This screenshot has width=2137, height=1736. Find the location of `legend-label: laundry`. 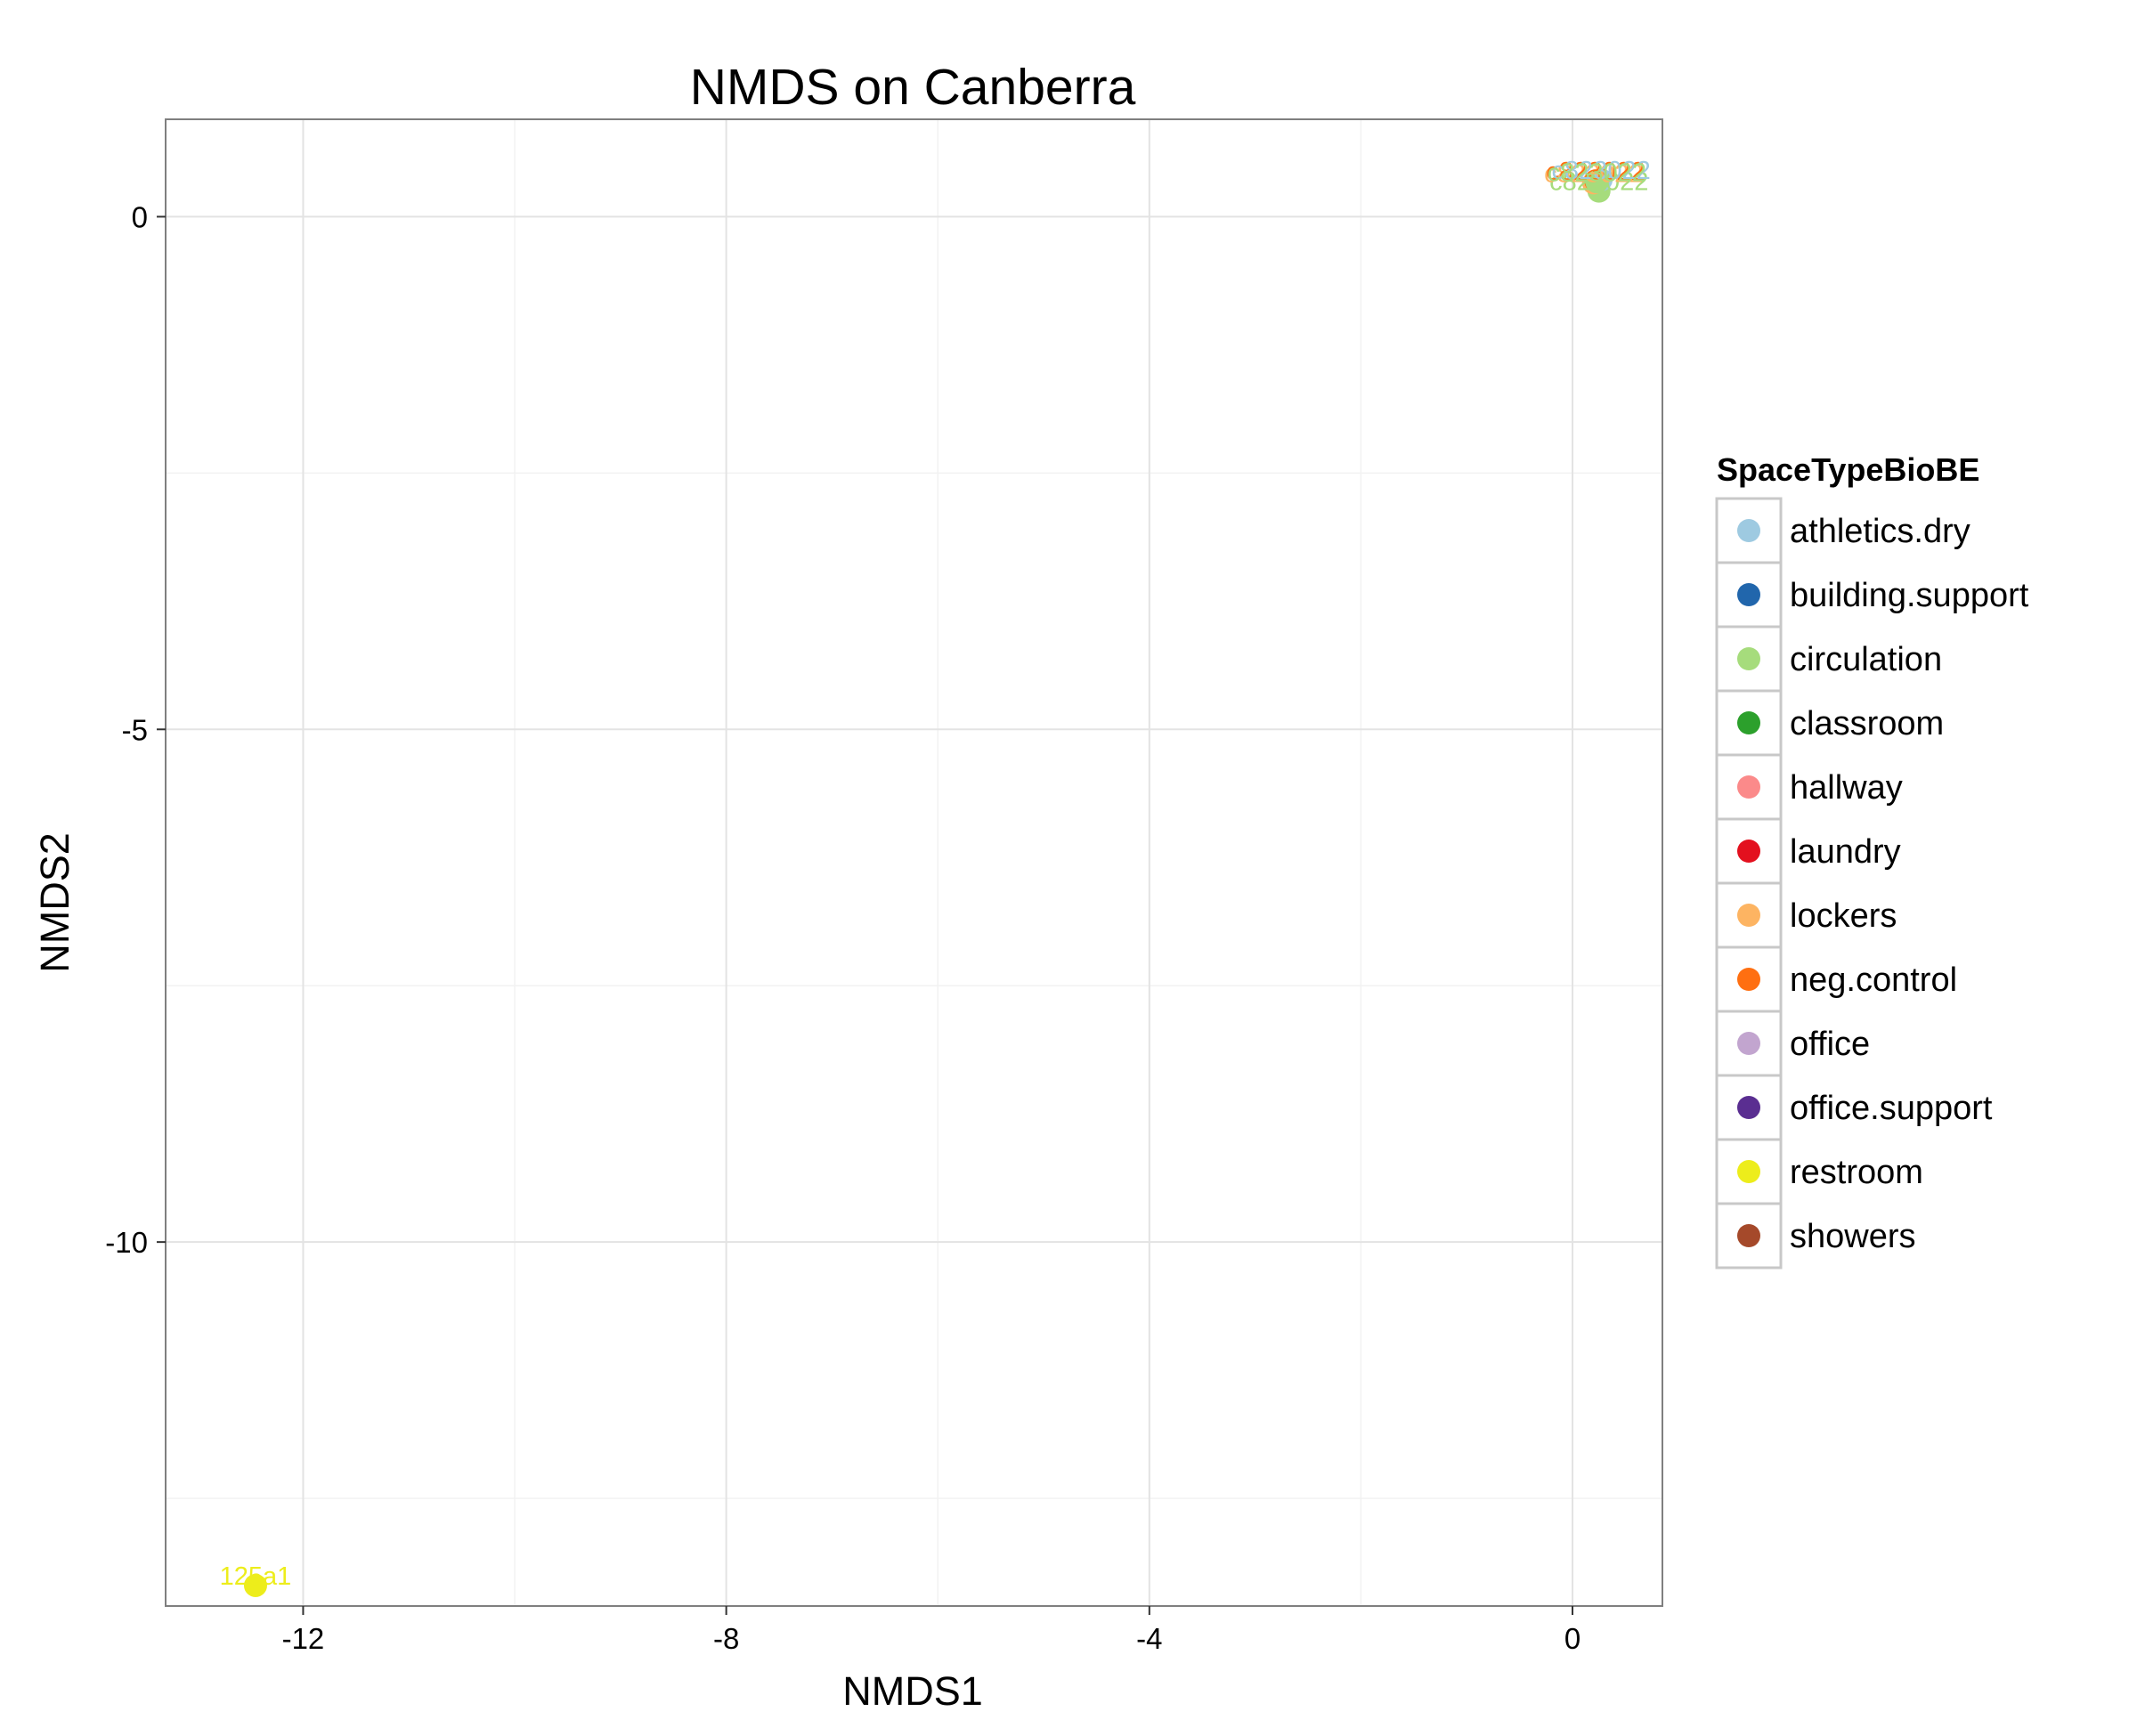

legend-label: laundry is located at coordinates (1845, 852).